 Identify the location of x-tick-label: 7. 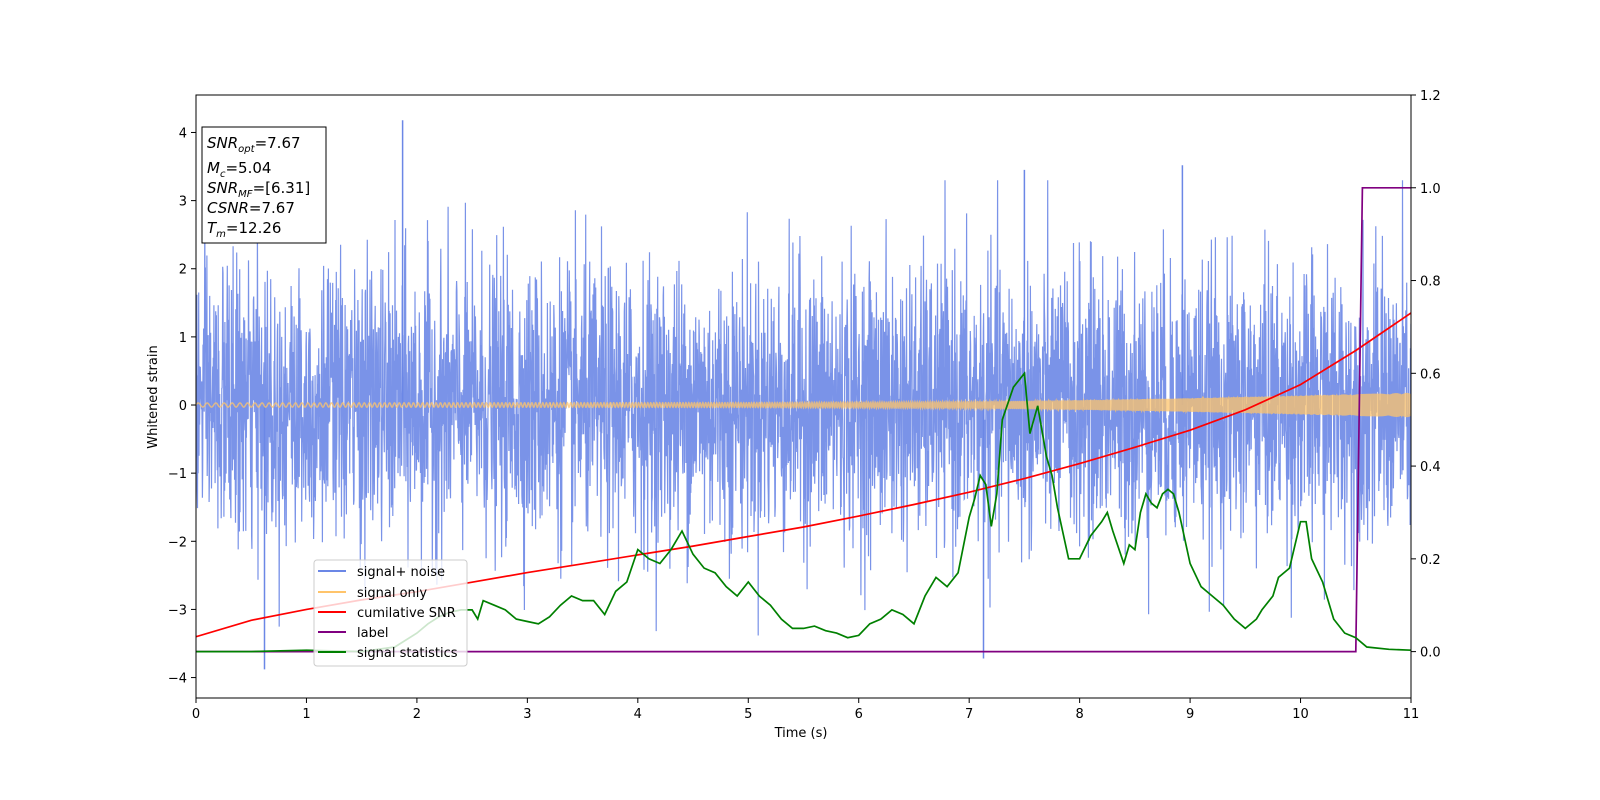
(969, 714).